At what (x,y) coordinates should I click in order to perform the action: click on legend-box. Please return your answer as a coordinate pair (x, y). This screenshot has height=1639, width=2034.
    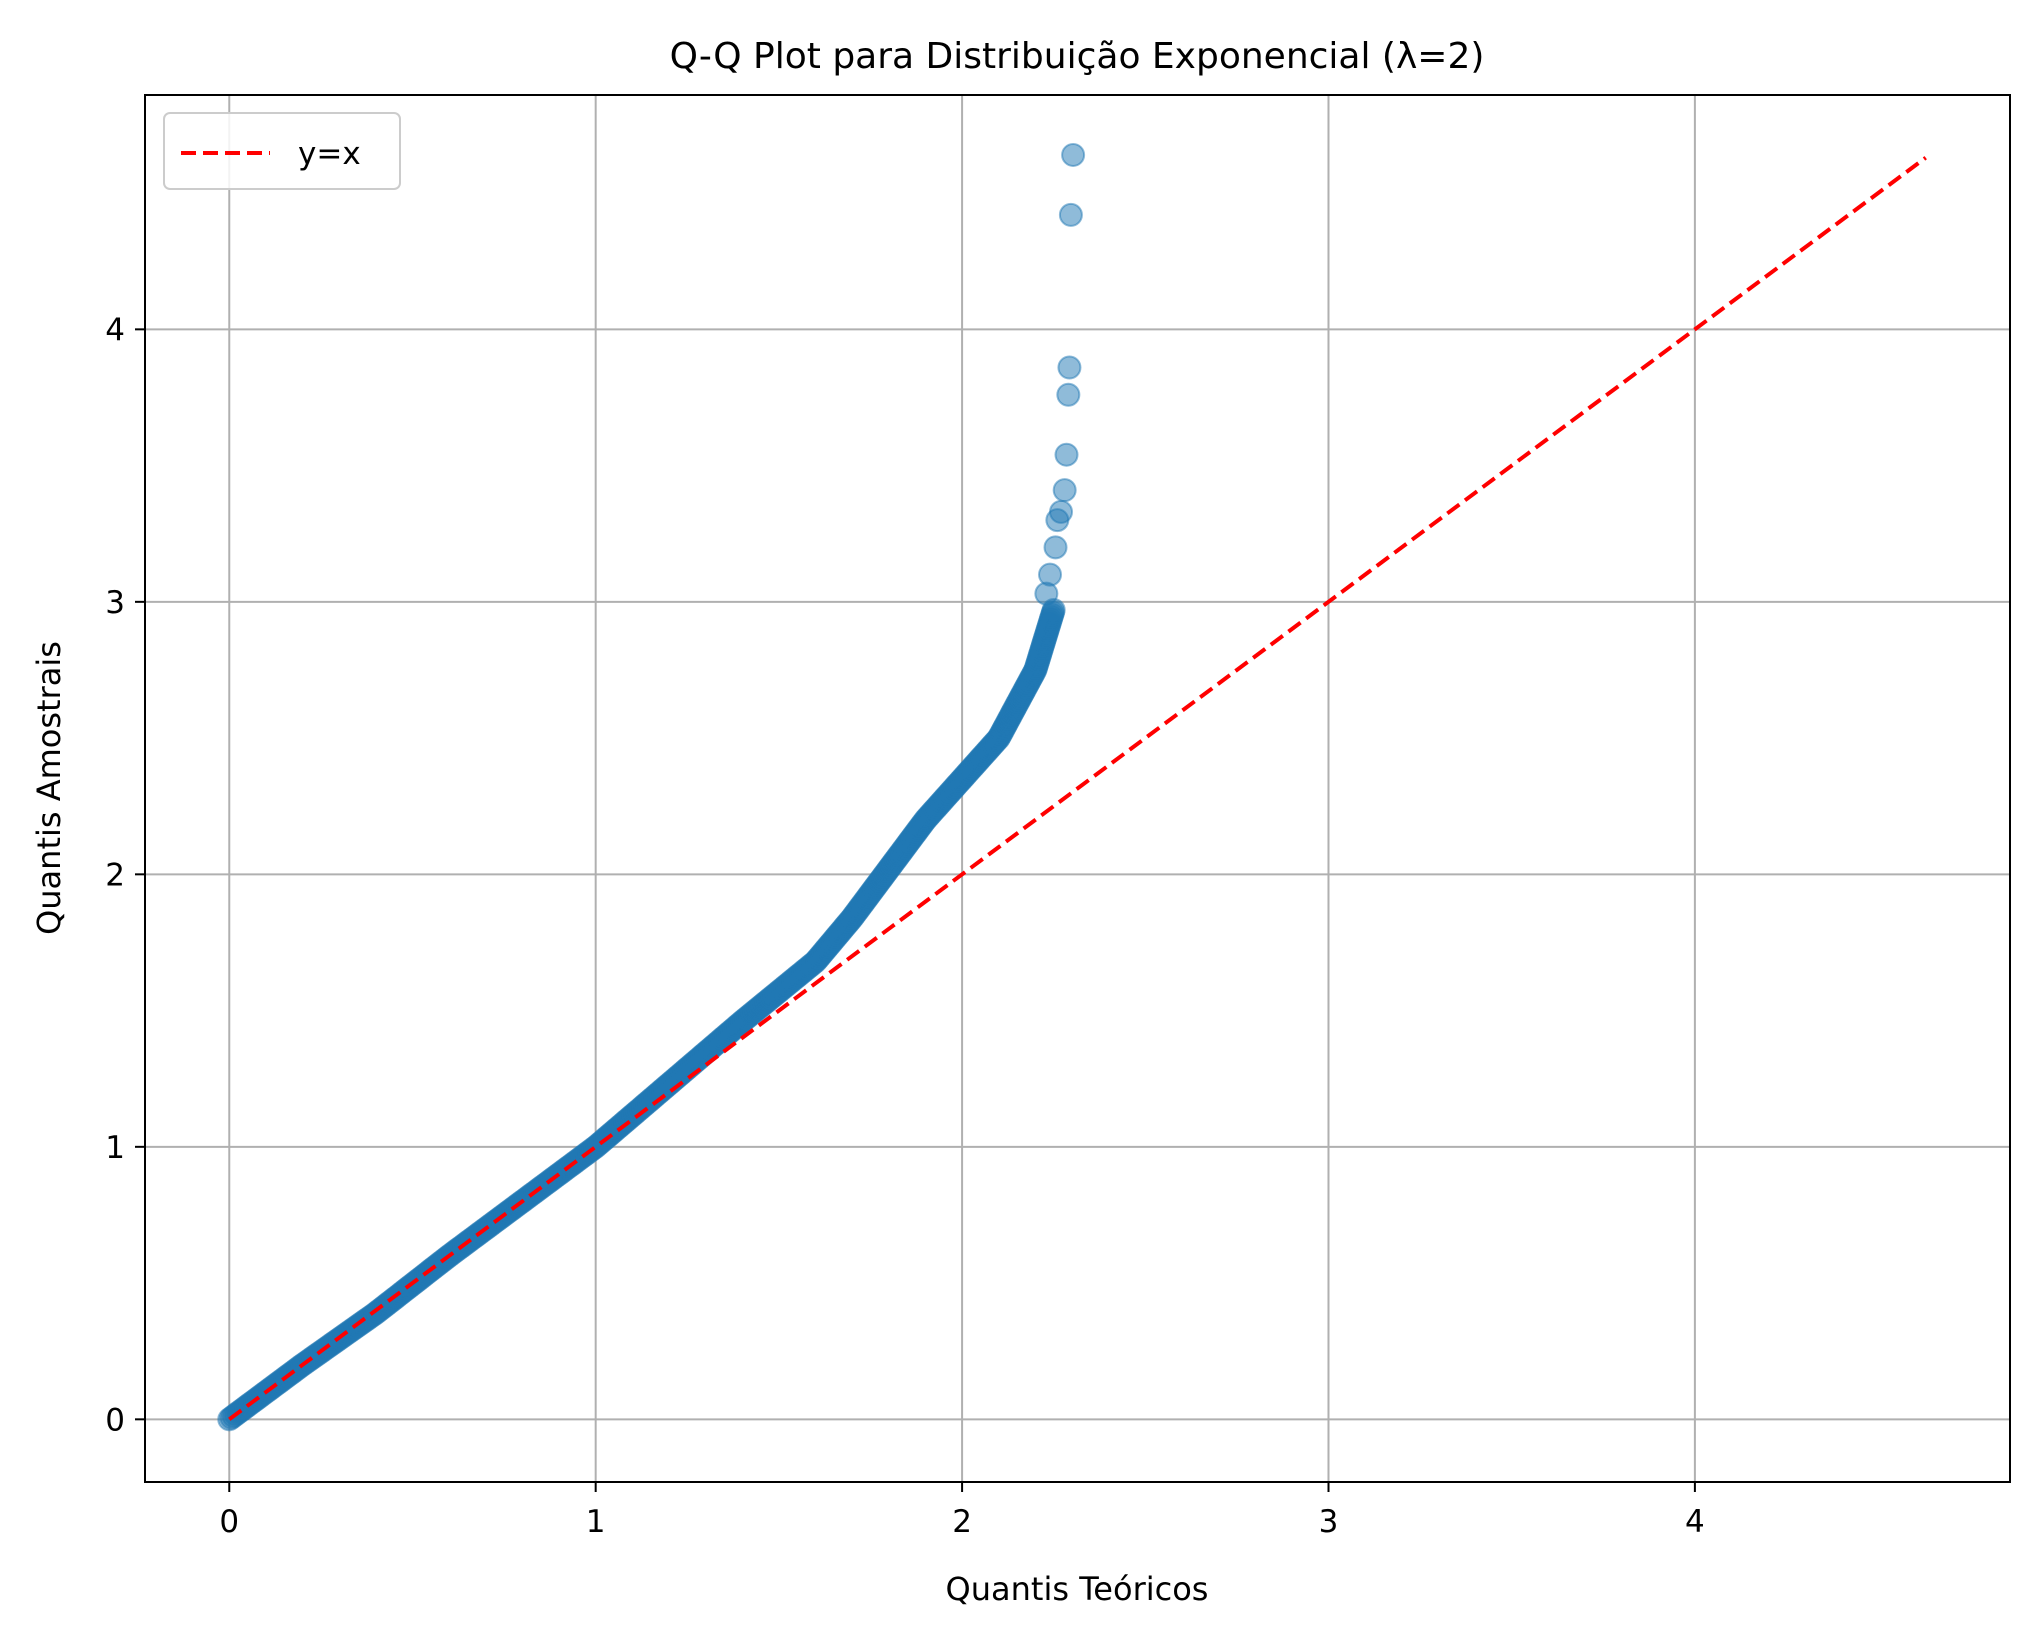
    Looking at the image, I should click on (282, 151).